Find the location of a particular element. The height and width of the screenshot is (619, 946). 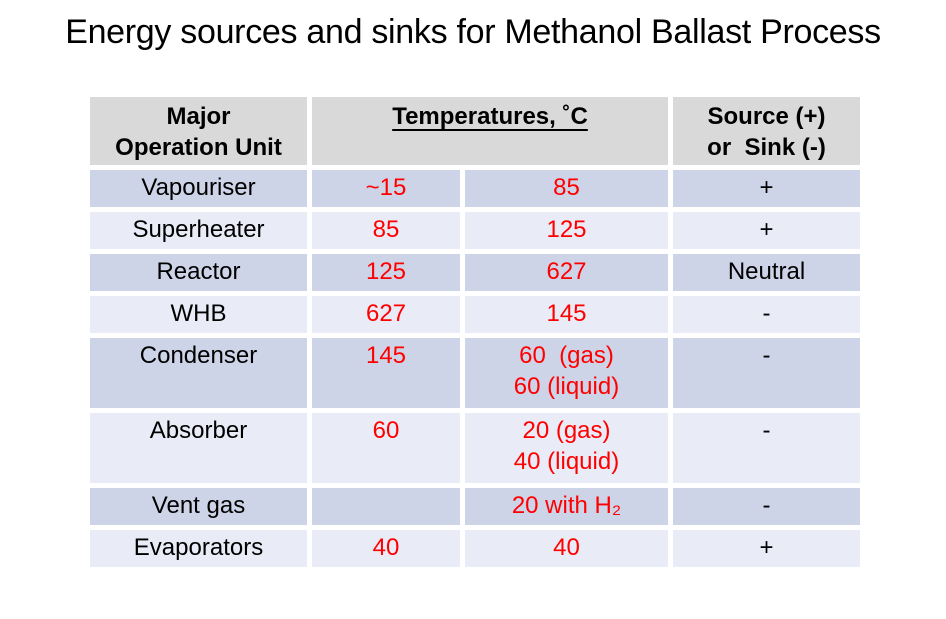

column-header-temperatures: Temperatures, ˚C is located at coordinates (490, 131).